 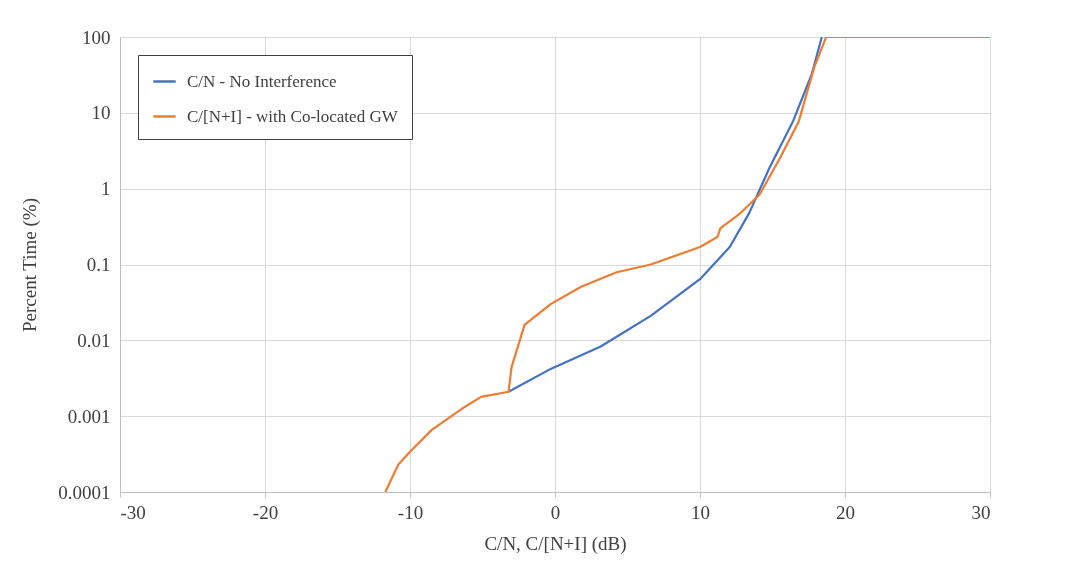 I want to click on y-tick-label: 0.0001, so click(x=84, y=492).